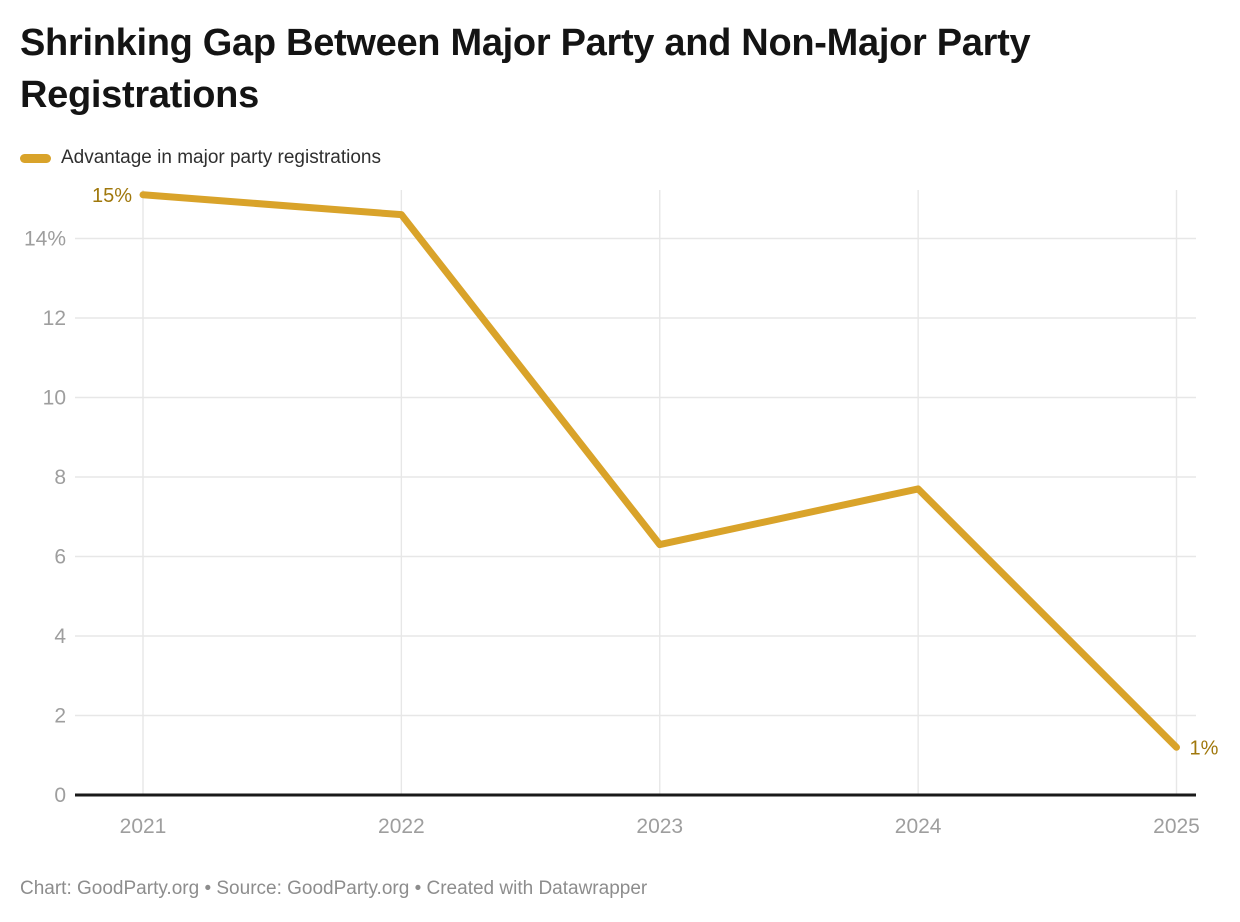 This screenshot has width=1240, height=922. Describe the element at coordinates (60, 477) in the screenshot. I see `y-tick-label: 8` at that location.